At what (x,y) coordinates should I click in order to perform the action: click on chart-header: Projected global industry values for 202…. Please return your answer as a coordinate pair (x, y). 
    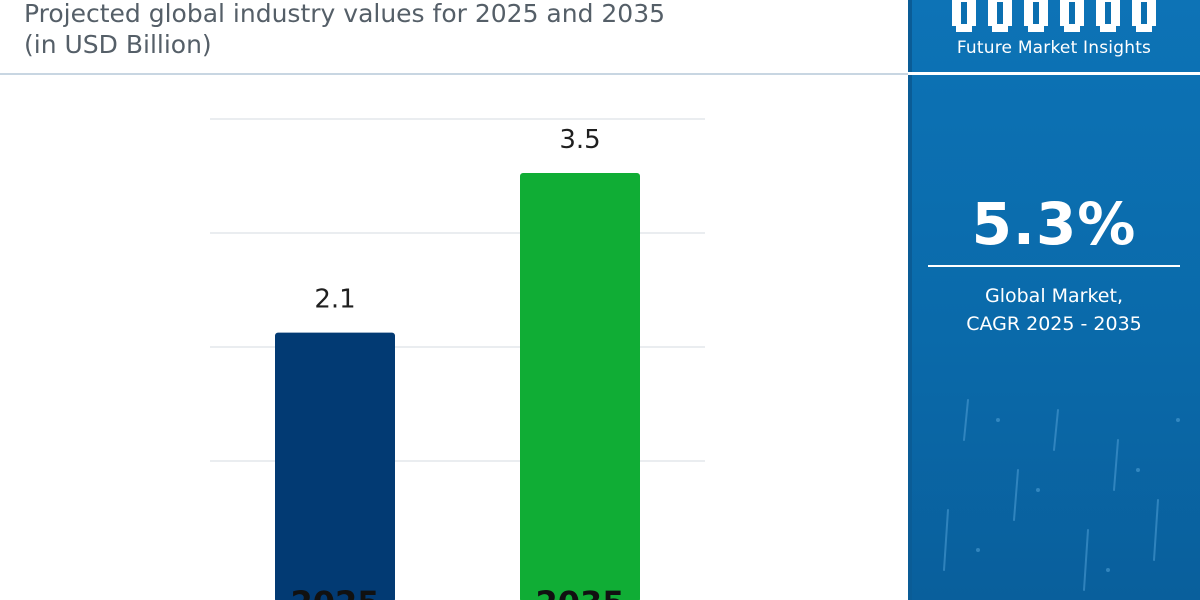
    Looking at the image, I should click on (464, 30).